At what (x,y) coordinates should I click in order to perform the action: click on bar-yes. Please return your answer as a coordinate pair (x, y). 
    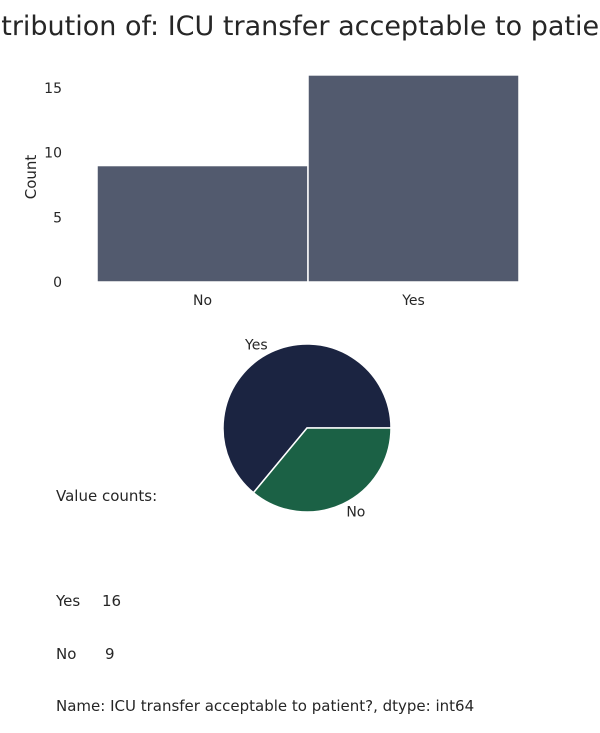
    Looking at the image, I should click on (413, 178).